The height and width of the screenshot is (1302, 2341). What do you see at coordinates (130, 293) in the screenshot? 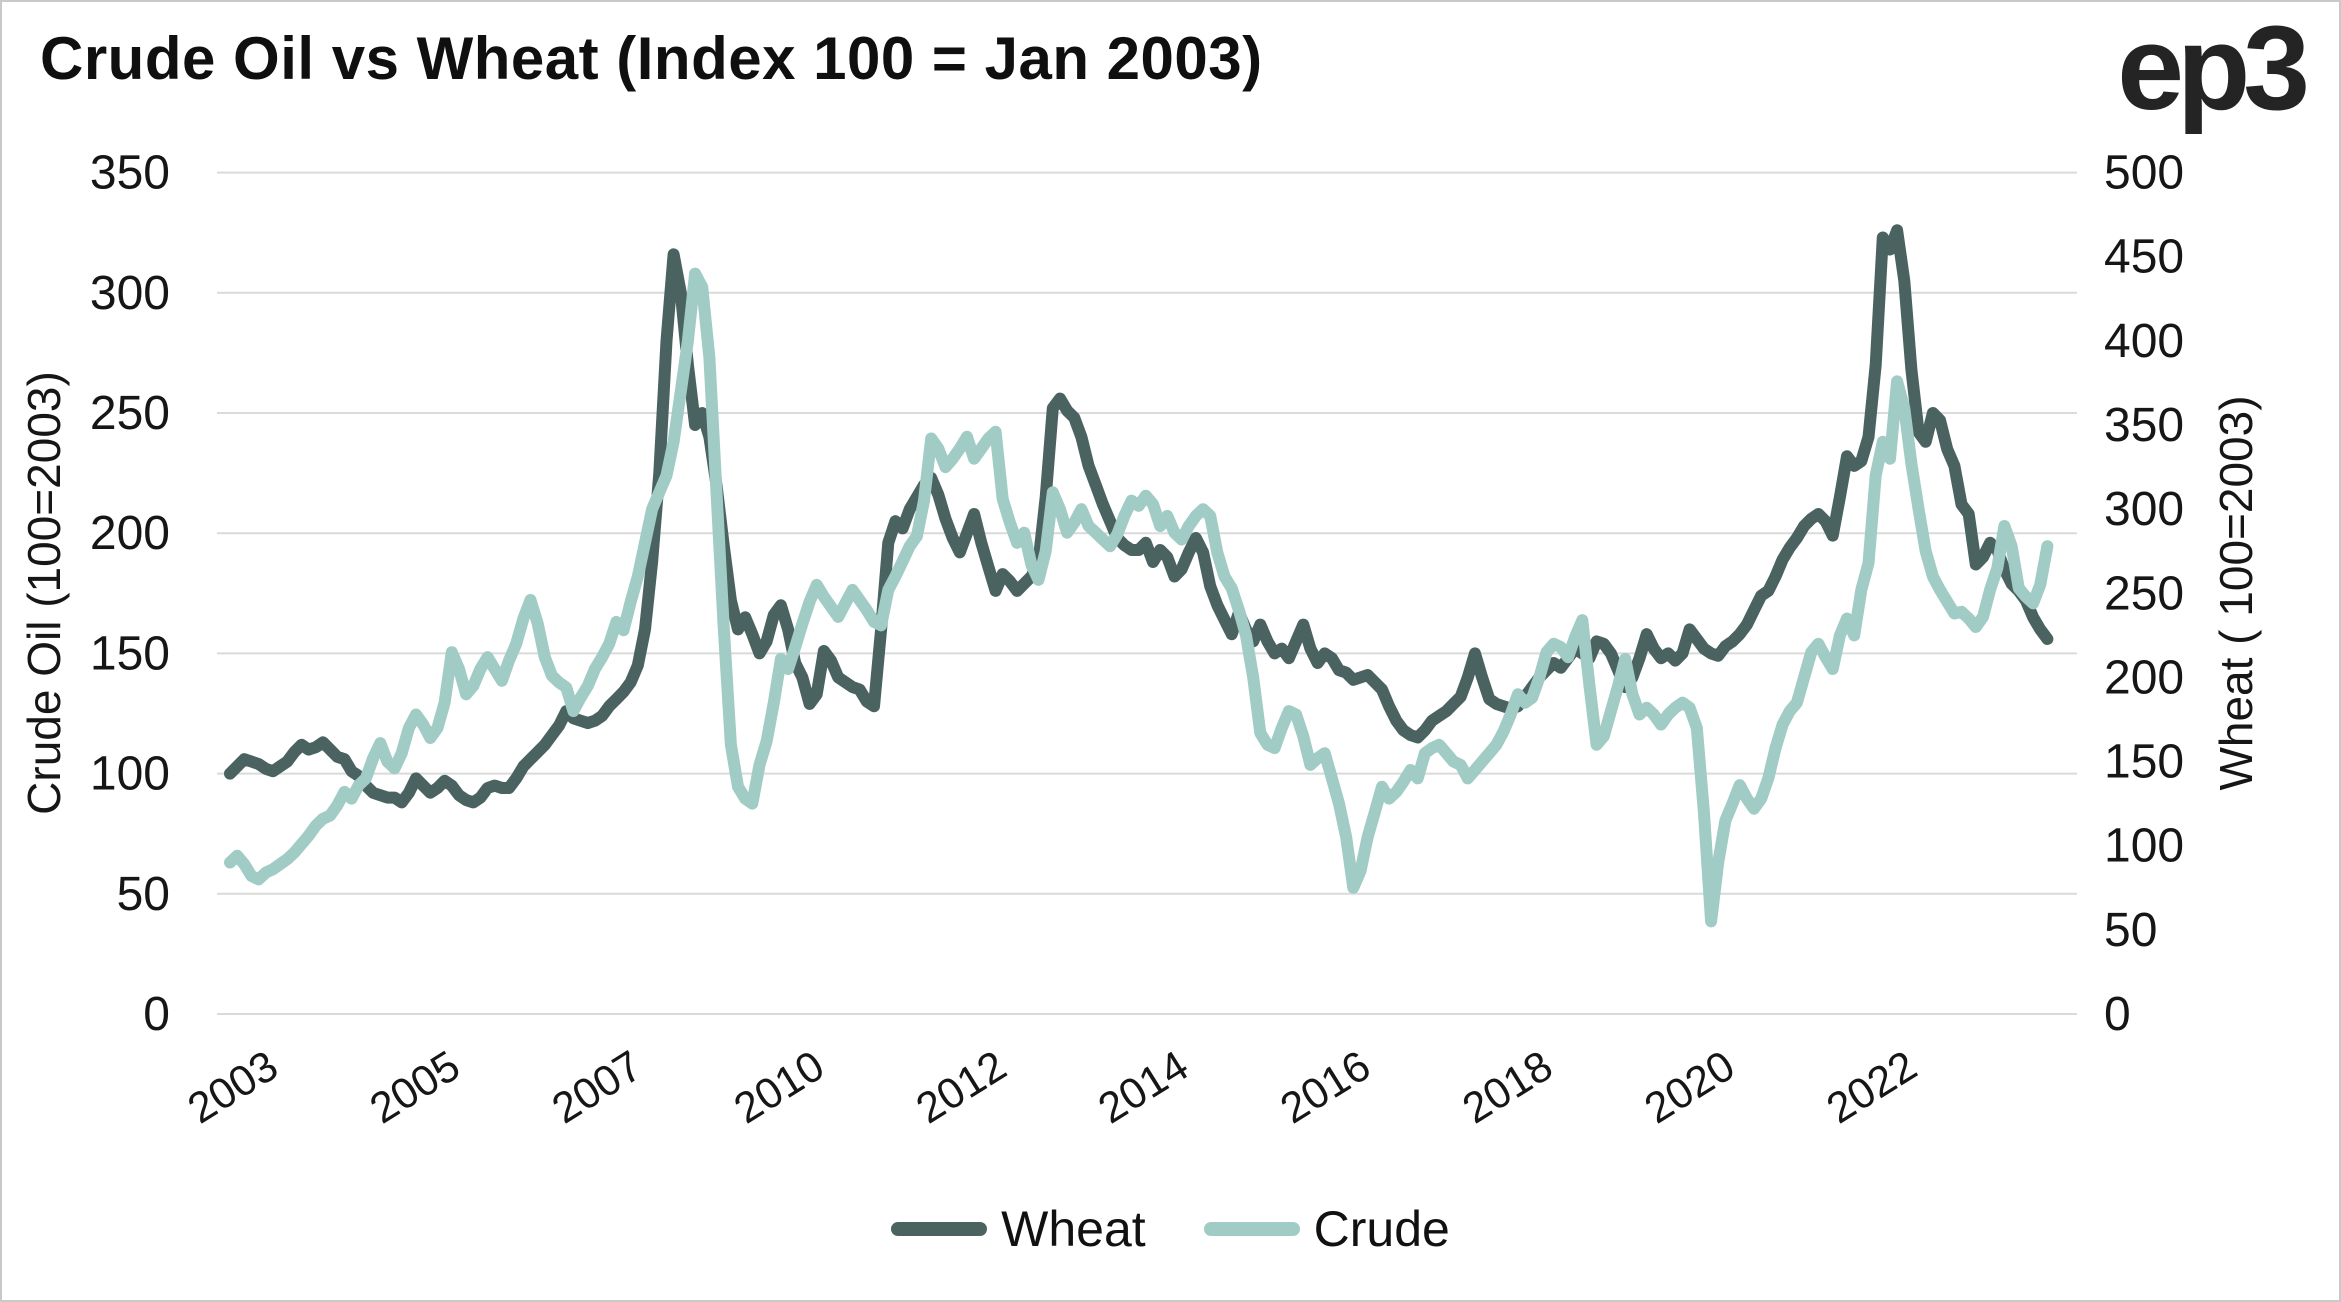
I see `left-axis-tick: 300` at bounding box center [130, 293].